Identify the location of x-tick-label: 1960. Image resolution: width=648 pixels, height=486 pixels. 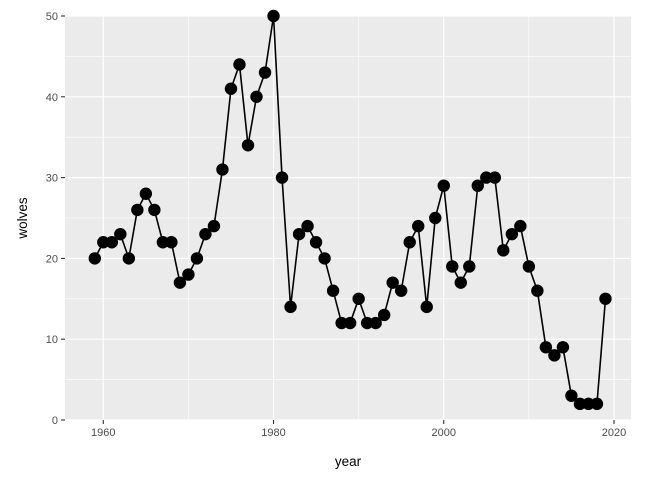
(103, 433).